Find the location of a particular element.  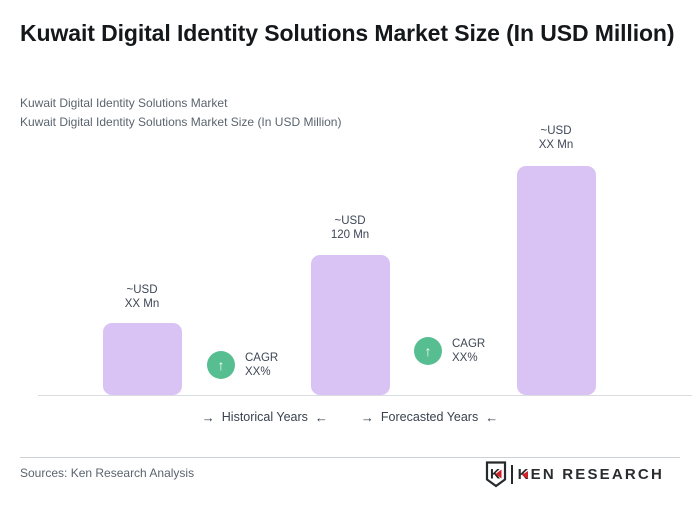

axis-group-historical: → Historical Years ← is located at coordinates (265, 417).